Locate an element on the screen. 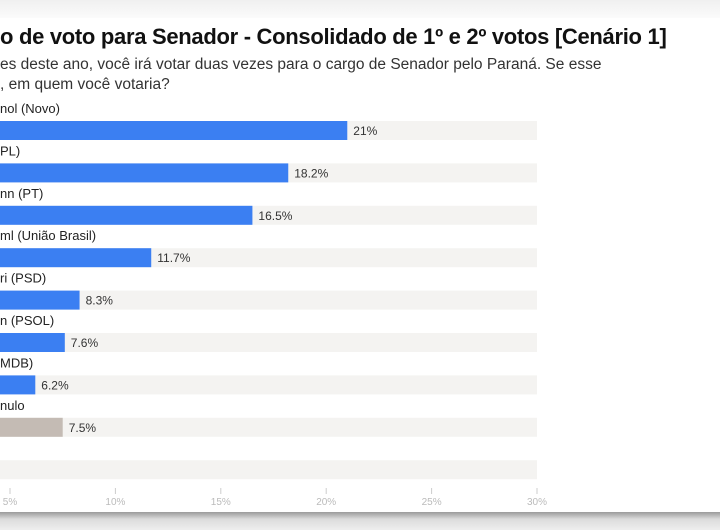  category-label: ri (PSD) is located at coordinates (23, 278).